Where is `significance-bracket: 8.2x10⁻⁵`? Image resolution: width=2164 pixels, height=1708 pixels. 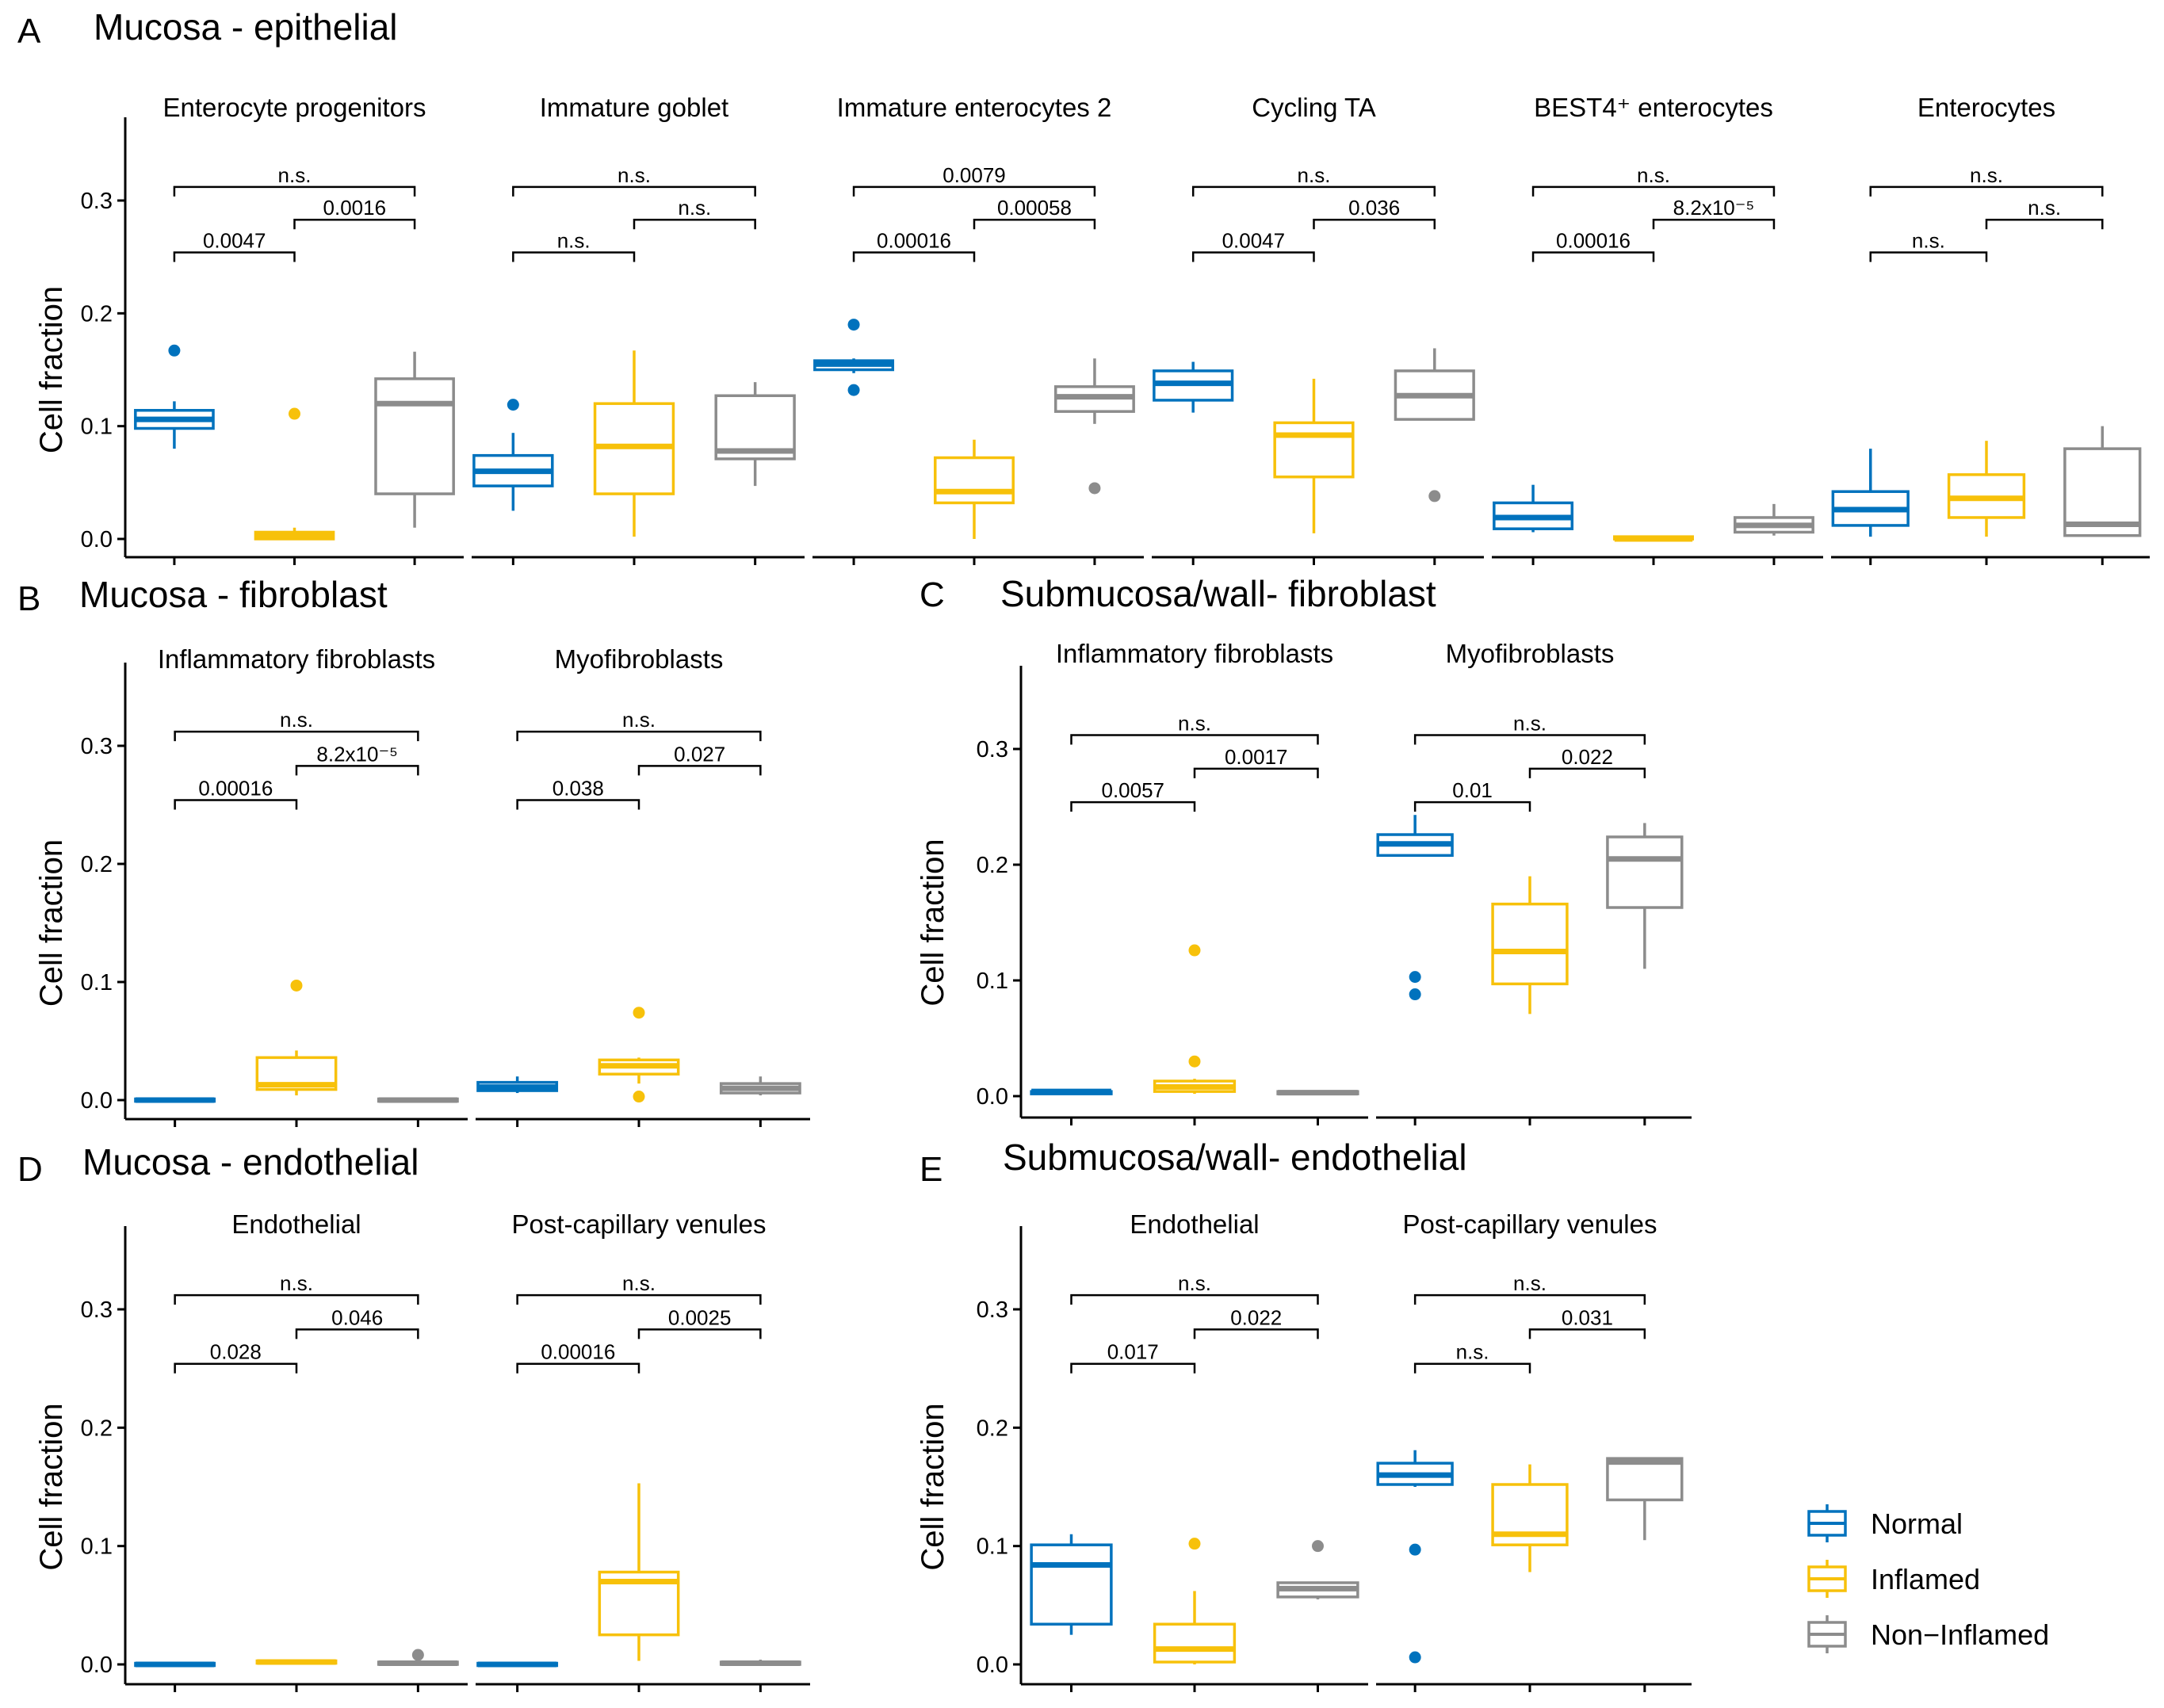 significance-bracket: 8.2x10⁻⁵ is located at coordinates (357, 759).